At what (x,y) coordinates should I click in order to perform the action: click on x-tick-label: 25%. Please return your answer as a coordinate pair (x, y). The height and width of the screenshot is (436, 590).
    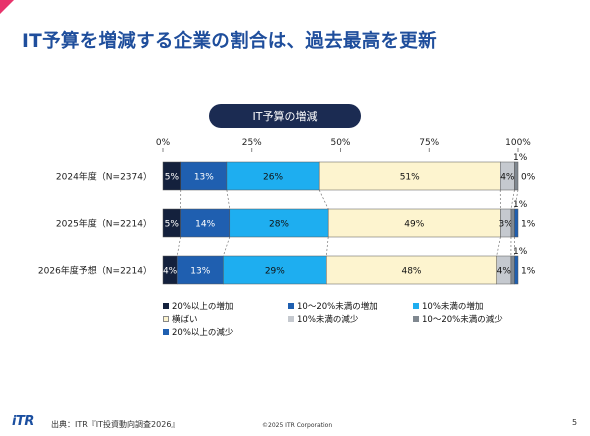
    Looking at the image, I should click on (252, 143).